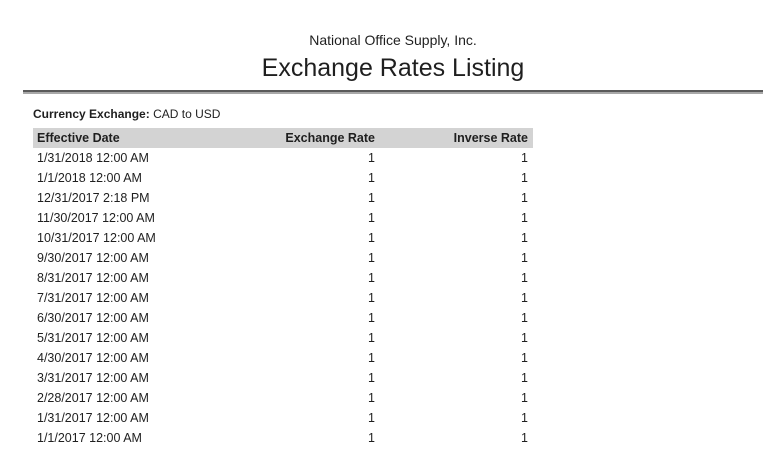 The width and height of the screenshot is (777, 453). I want to click on company-name: National Office Supply, Inc., so click(393, 40).